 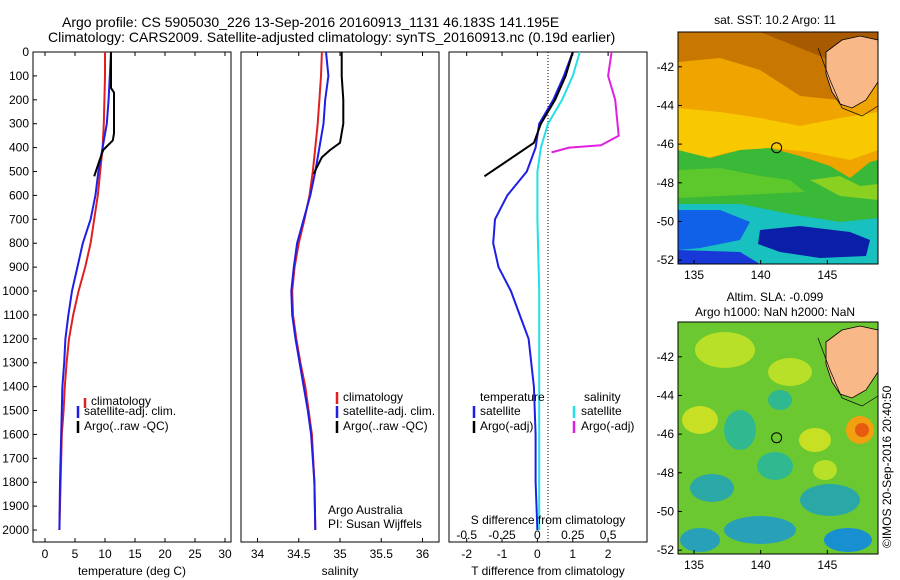 I want to click on x-tick-label: -1, so click(x=502, y=554).